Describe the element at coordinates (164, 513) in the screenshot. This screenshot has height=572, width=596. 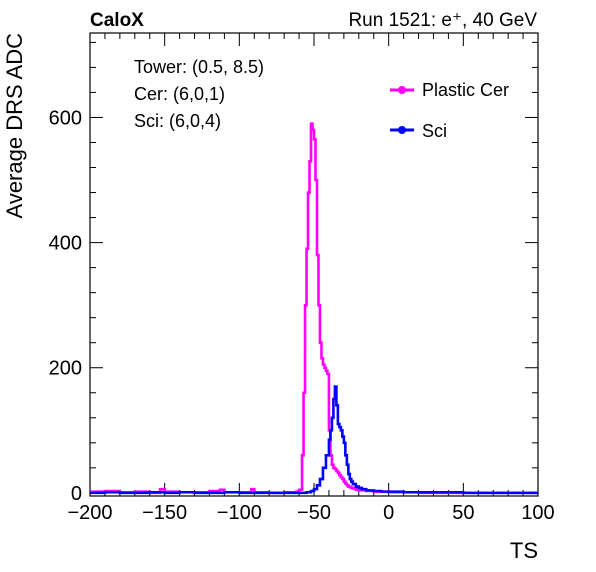
I see `x-tick-label: −150` at that location.